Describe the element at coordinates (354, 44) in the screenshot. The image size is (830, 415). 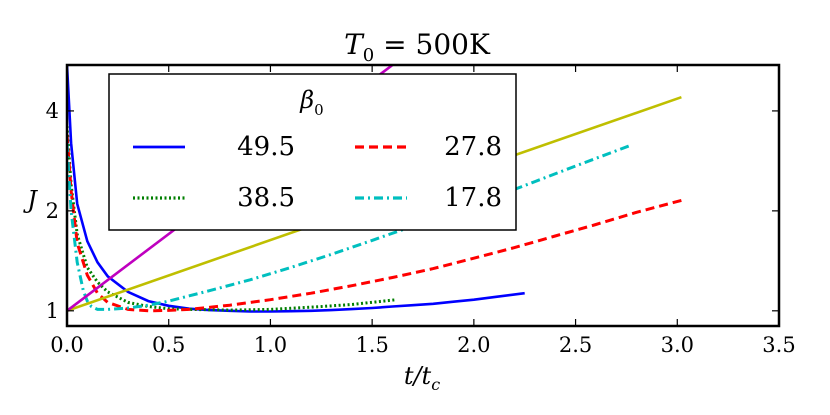
I see `title-base: T` at that location.